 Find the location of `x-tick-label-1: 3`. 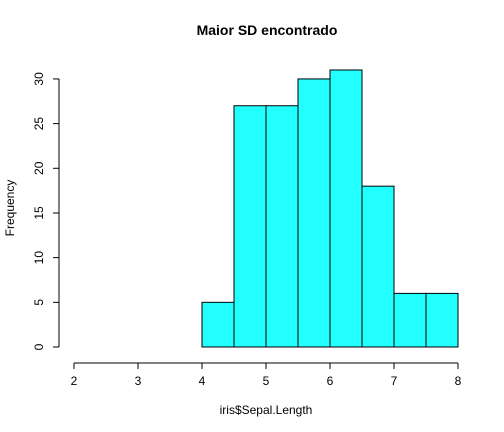

x-tick-label-1: 3 is located at coordinates (138, 381).